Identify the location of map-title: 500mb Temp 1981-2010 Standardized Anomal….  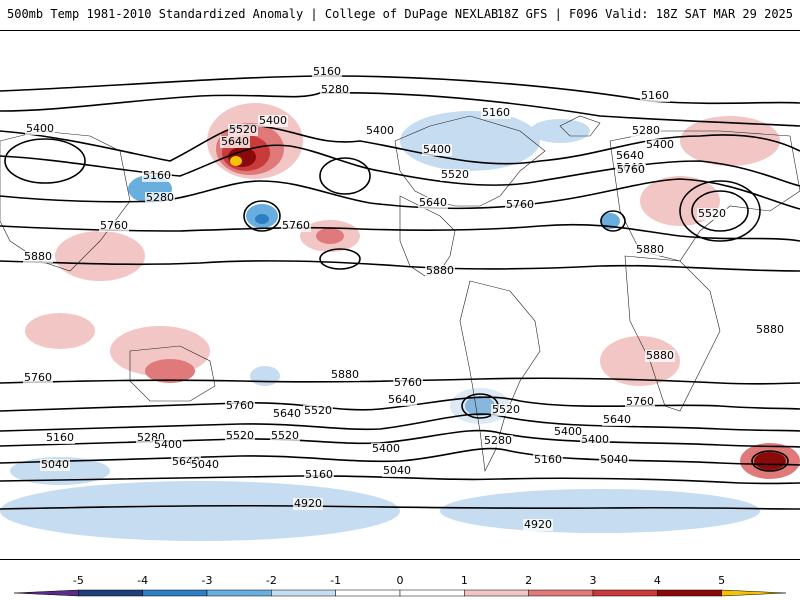
(253, 14).